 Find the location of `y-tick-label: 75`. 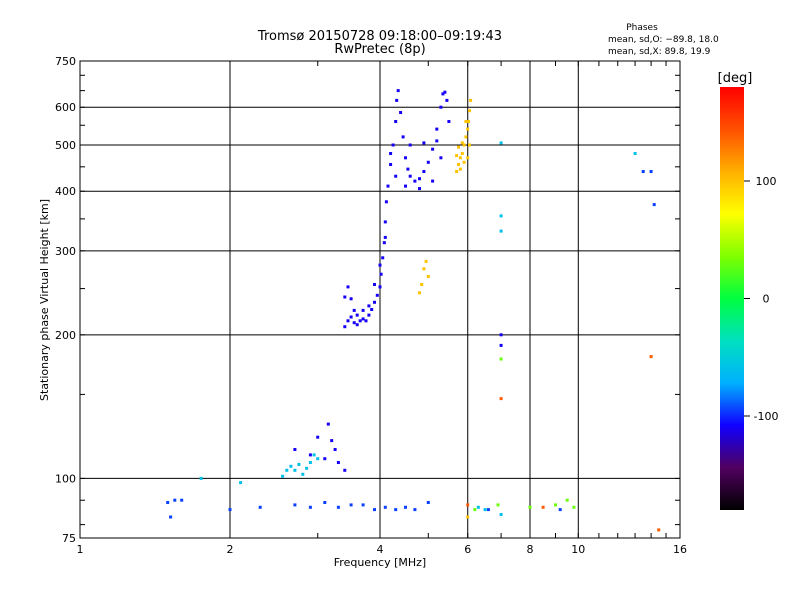

y-tick-label: 75 is located at coordinates (69, 538).